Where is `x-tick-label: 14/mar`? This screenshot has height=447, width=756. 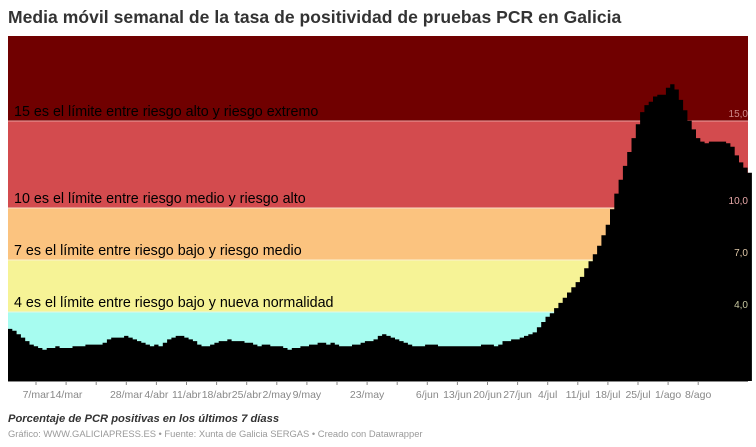 x-tick-label: 14/mar is located at coordinates (66, 395).